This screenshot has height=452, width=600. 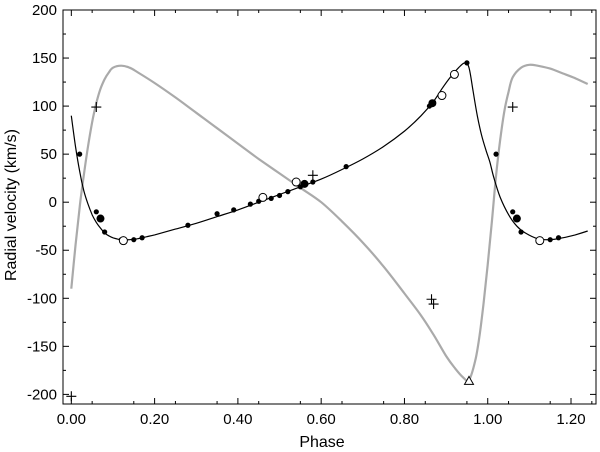 I want to click on y-tick-label: -50, so click(x=46, y=250).